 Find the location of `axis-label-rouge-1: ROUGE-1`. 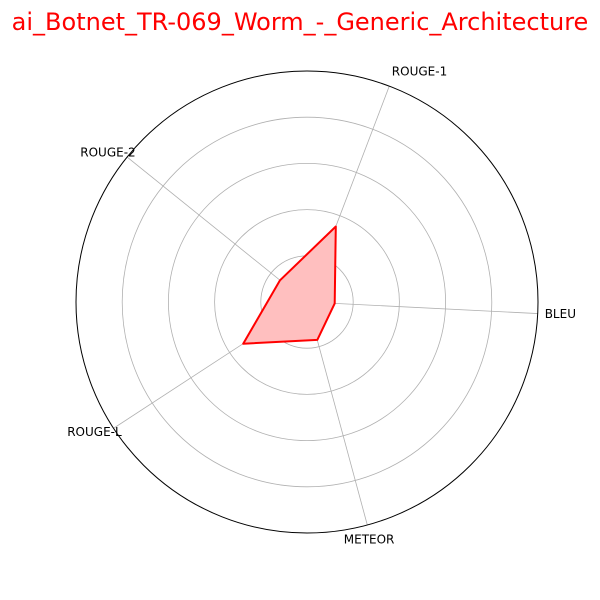

axis-label-rouge-1: ROUGE-1 is located at coordinates (419, 72).